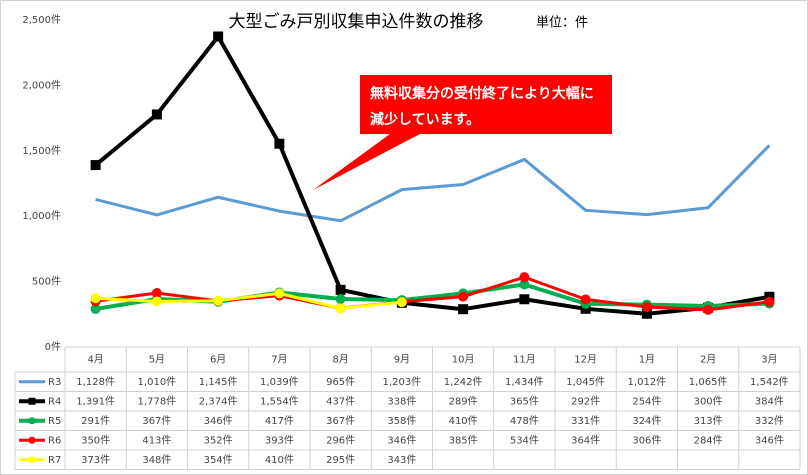 Image resolution: width=808 pixels, height=475 pixels. I want to click on legend-label: R3, so click(54, 382).